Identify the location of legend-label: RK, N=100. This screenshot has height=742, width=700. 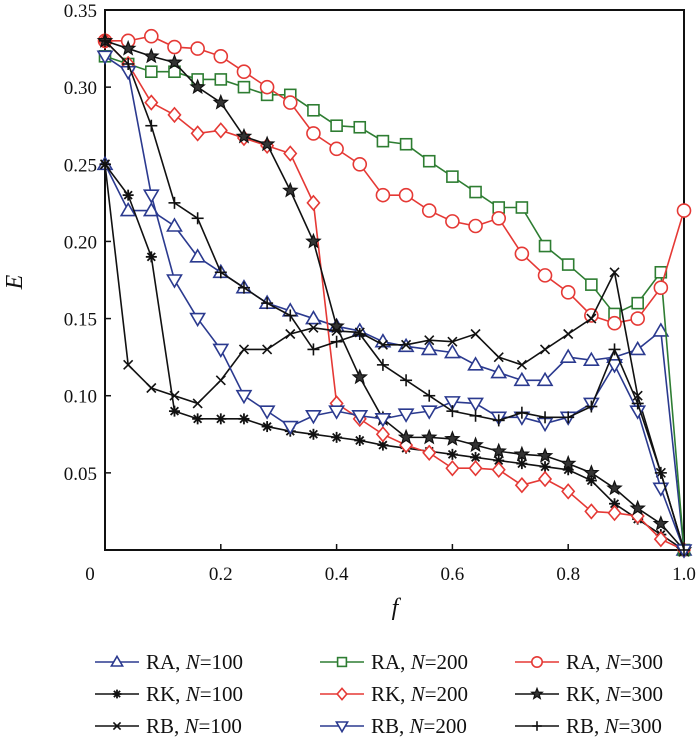
(194, 694).